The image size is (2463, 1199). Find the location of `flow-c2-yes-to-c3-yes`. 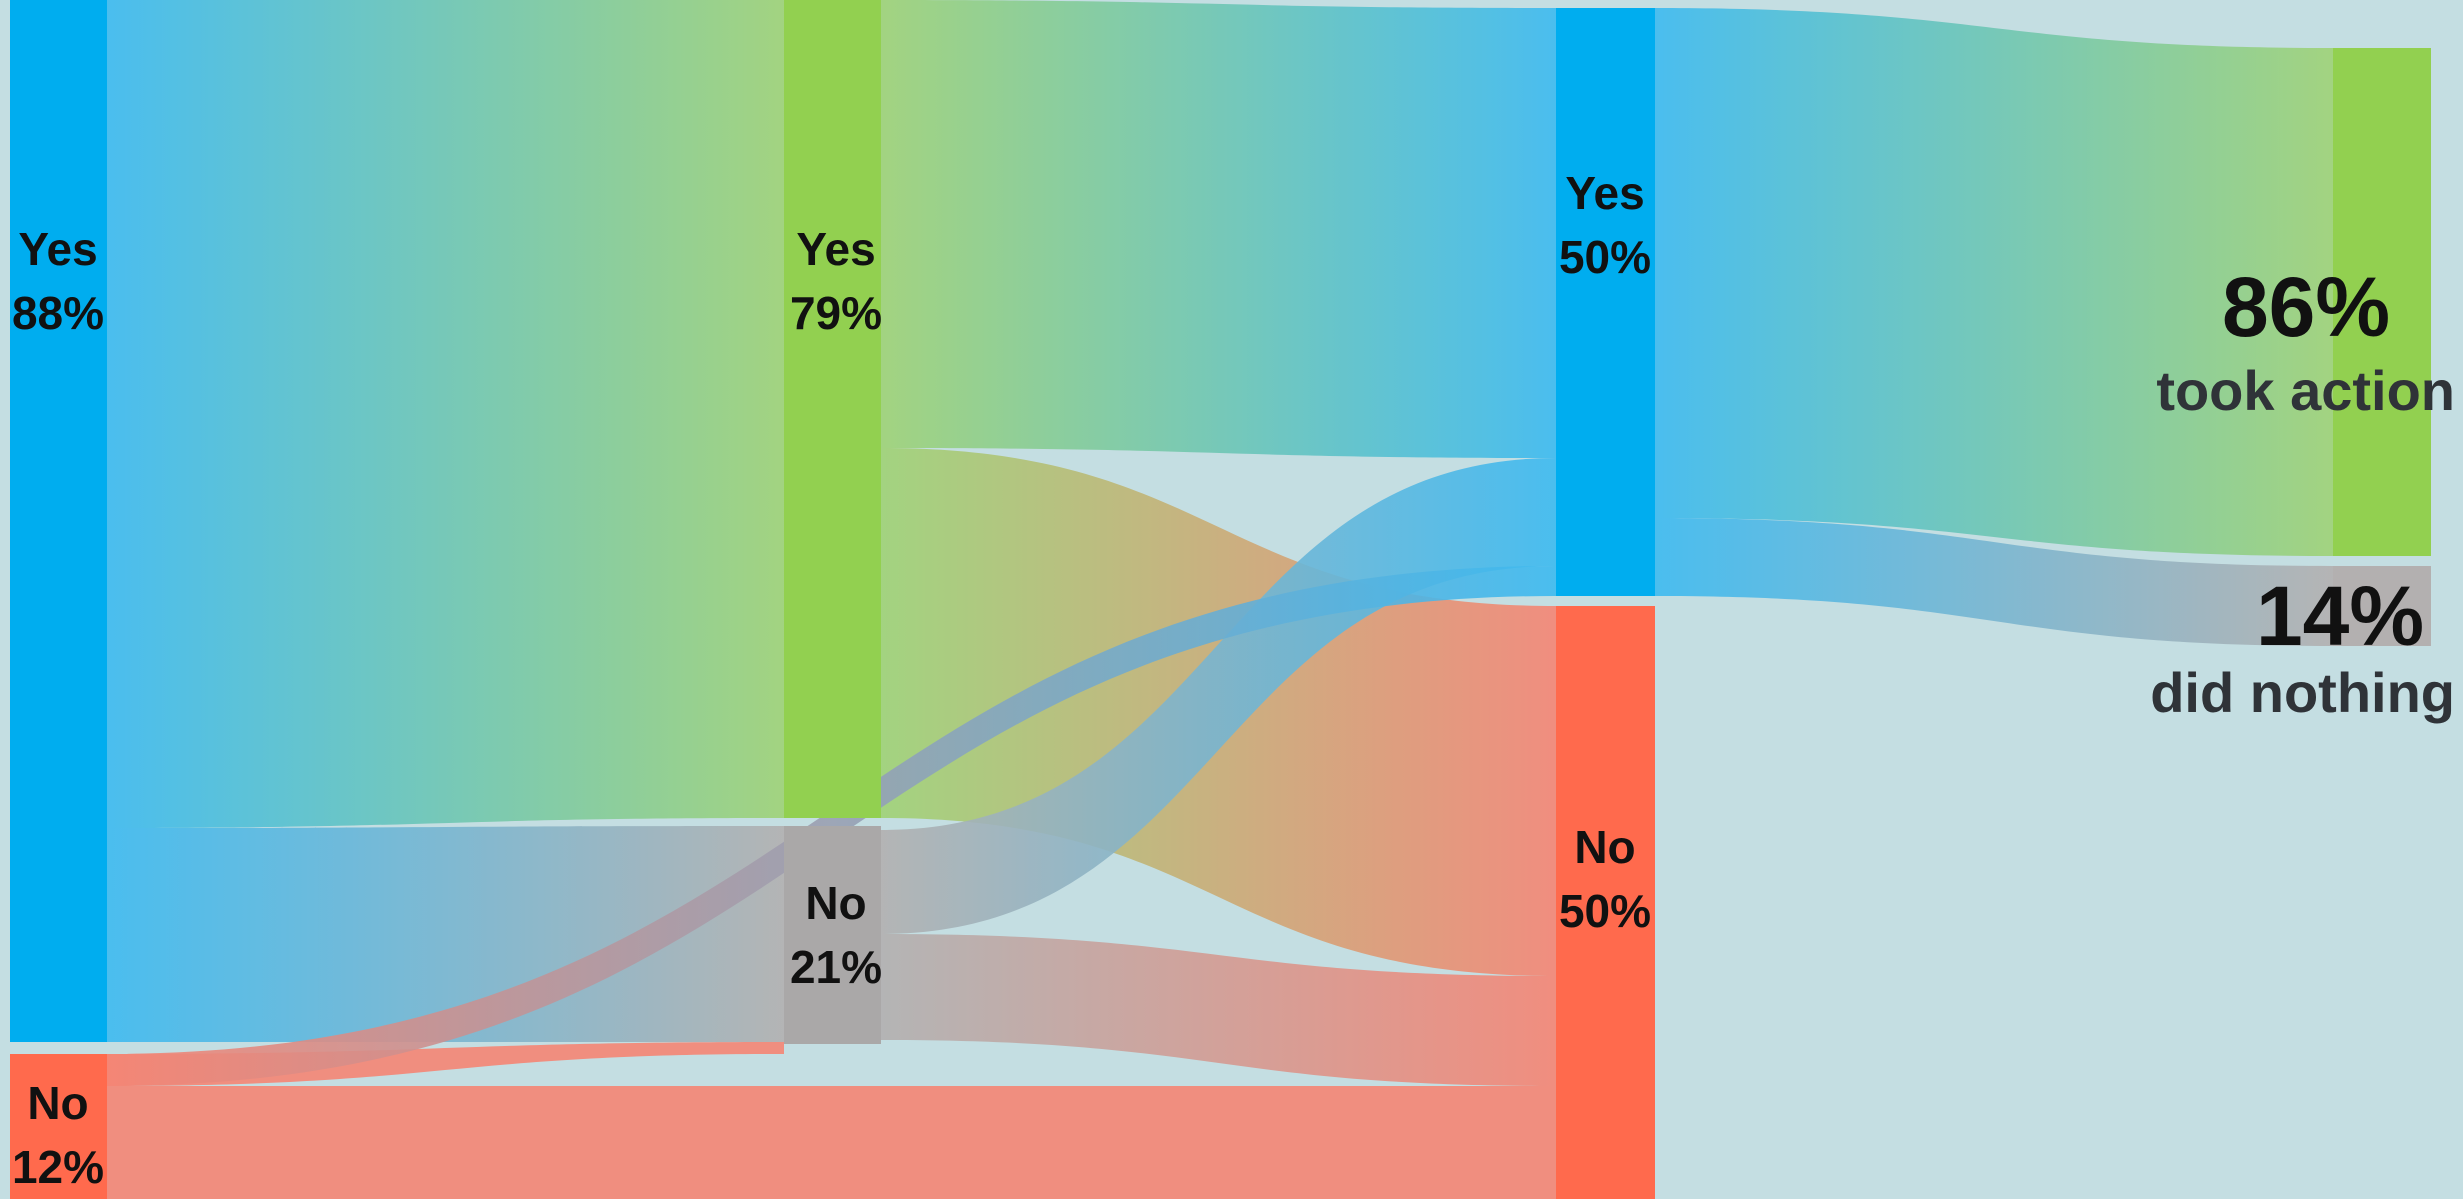

flow-c2-yes-to-c3-yes is located at coordinates (1218, 229).